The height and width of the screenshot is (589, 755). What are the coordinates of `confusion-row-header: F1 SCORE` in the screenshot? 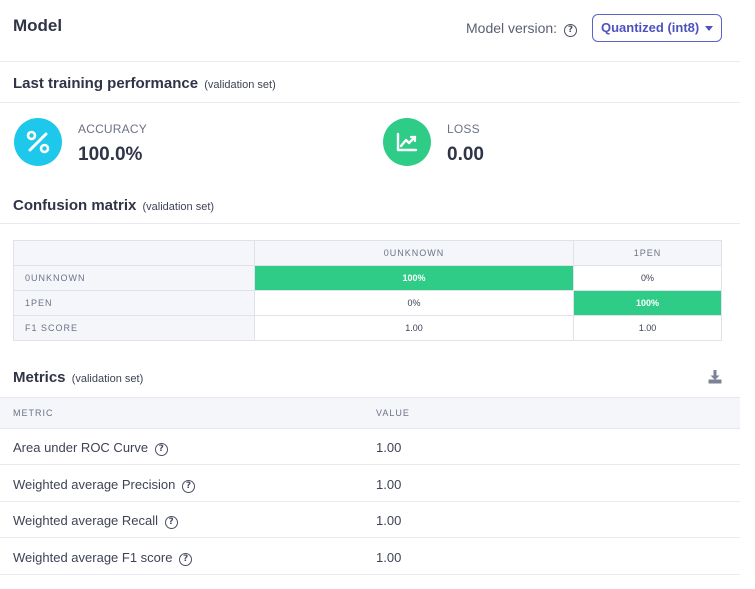 It's located at (134, 328).